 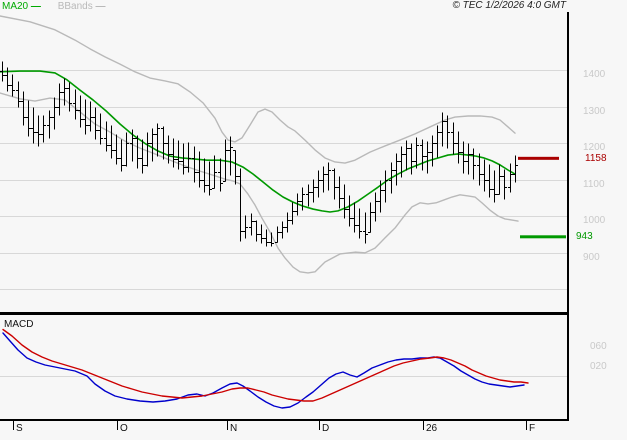 I want to click on ma20-legend-label: MA20, so click(x=15, y=6).